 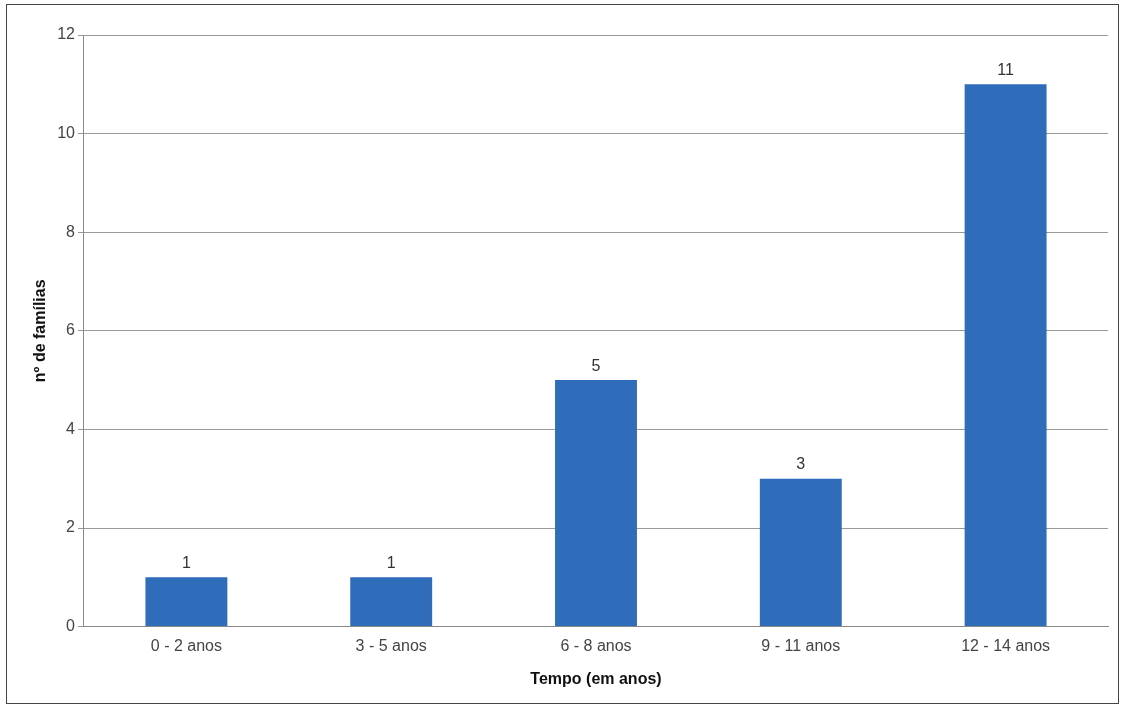 What do you see at coordinates (71, 428) in the screenshot?
I see `y-tick-label: 4` at bounding box center [71, 428].